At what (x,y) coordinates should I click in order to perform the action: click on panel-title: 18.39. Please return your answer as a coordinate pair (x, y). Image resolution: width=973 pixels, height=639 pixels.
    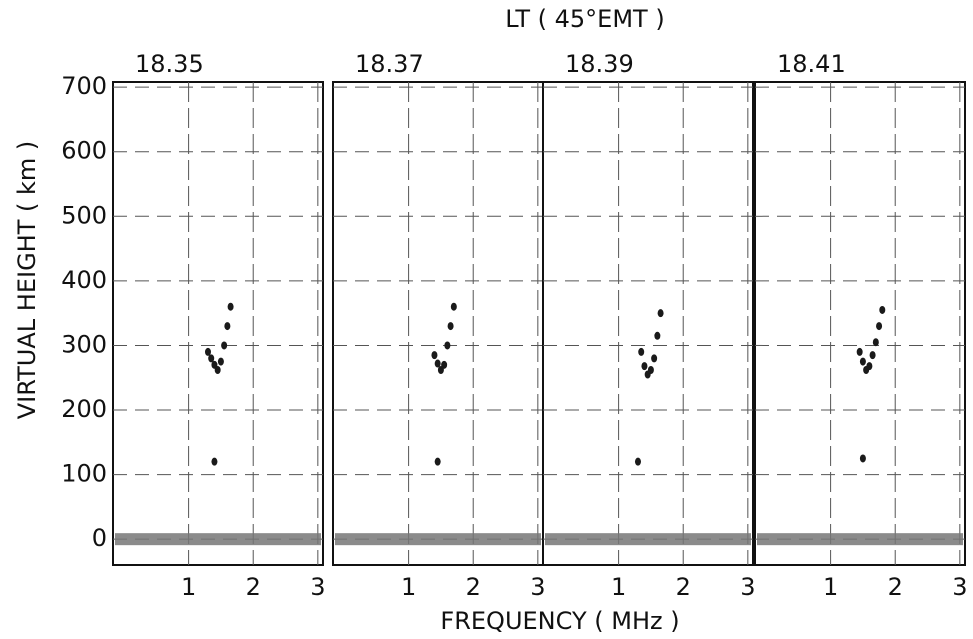
    Looking at the image, I should click on (599, 64).